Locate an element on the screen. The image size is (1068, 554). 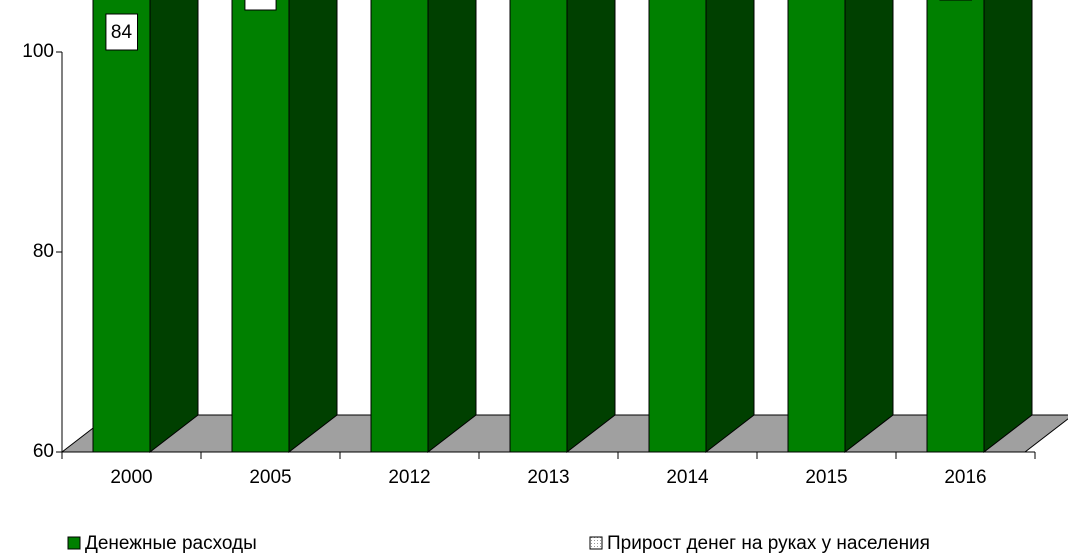
x-tick-label: 2013 is located at coordinates (548, 477).